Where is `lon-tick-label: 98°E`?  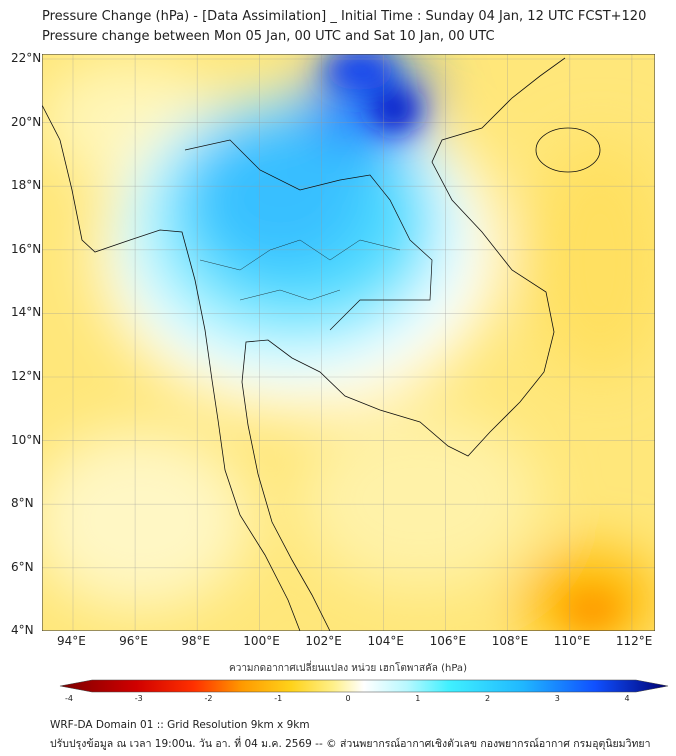
lon-tick-label: 98°E is located at coordinates (196, 641).